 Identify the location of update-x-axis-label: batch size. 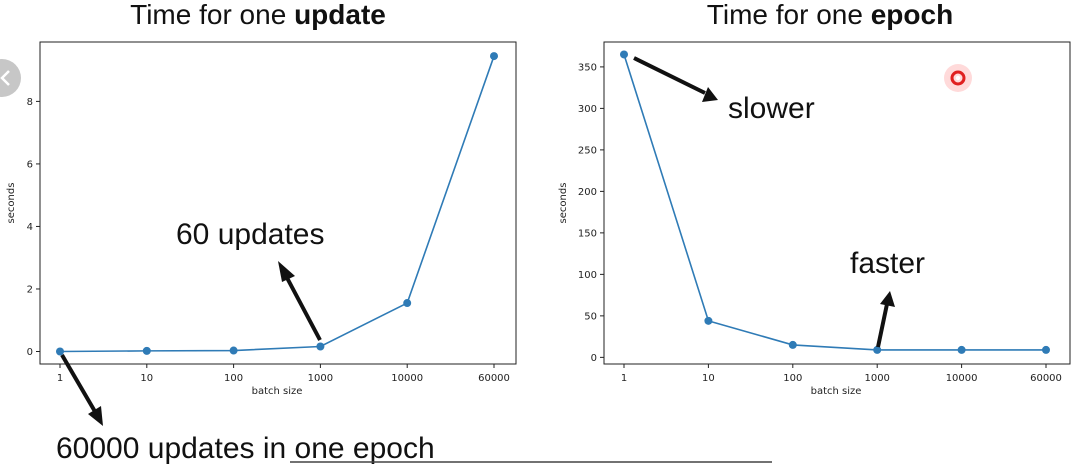
(277, 391).